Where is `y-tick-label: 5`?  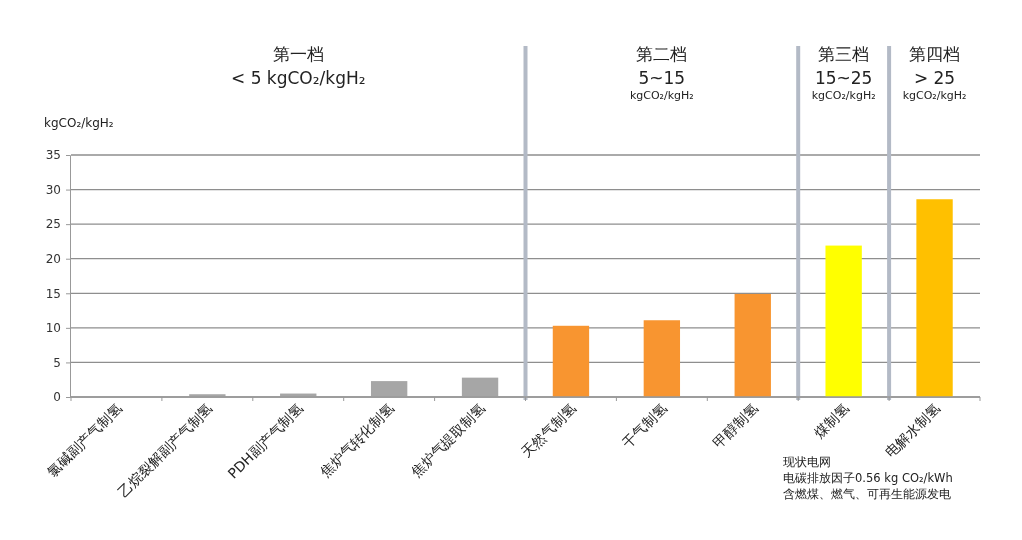
y-tick-label: 5 is located at coordinates (57, 362).